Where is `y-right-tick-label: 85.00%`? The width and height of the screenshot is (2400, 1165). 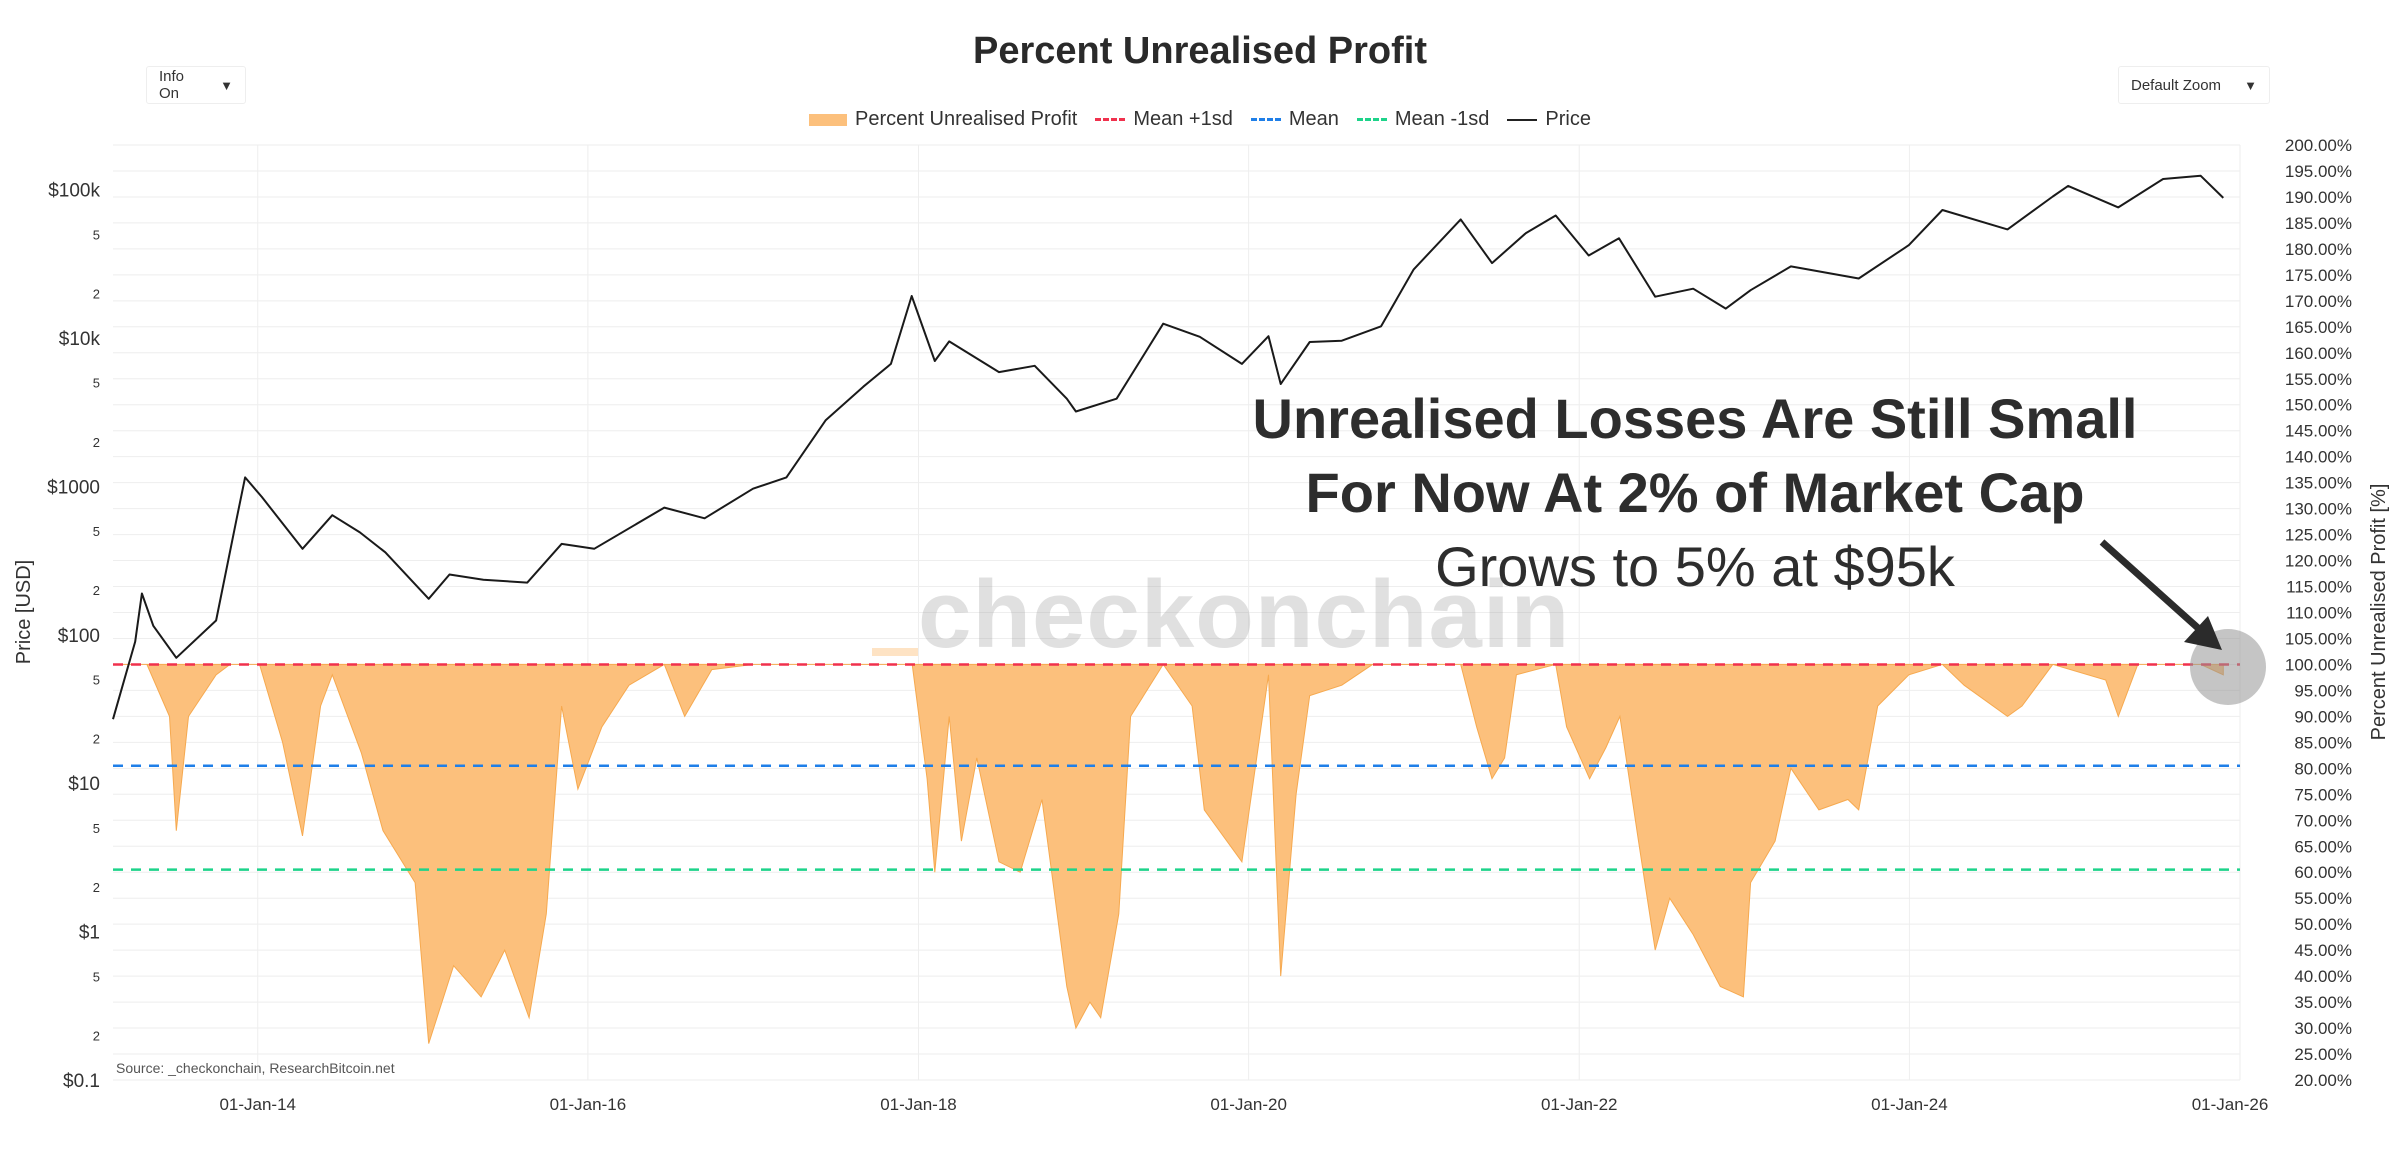 y-right-tick-label: 85.00% is located at coordinates (2323, 742).